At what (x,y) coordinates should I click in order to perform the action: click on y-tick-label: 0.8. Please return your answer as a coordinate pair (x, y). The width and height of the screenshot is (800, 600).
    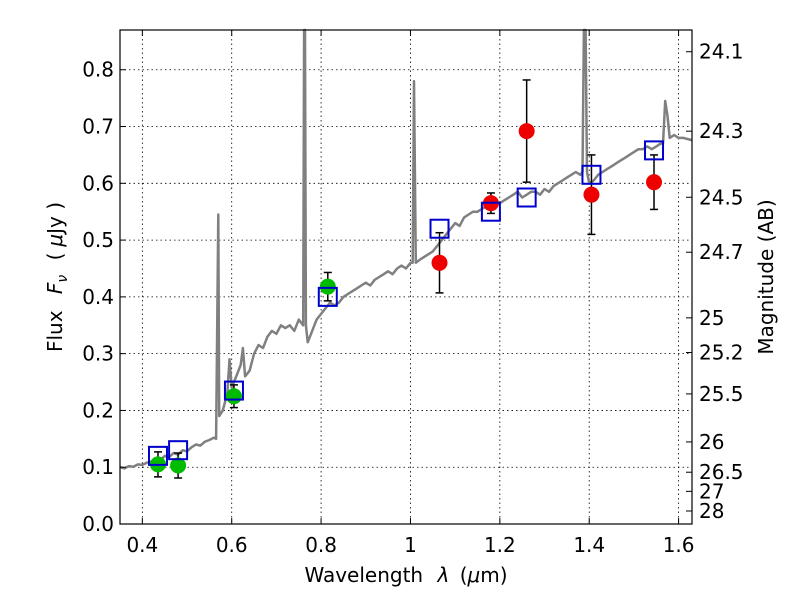
    Looking at the image, I should click on (98, 70).